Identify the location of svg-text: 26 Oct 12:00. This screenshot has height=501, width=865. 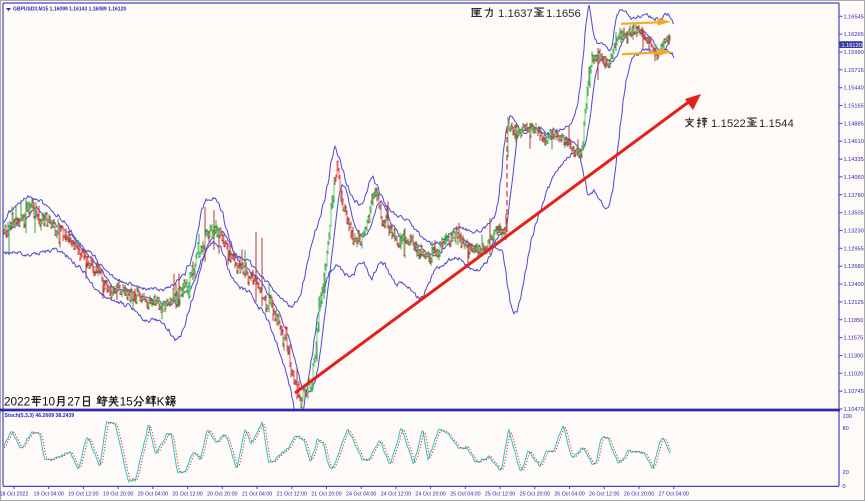
(604, 495).